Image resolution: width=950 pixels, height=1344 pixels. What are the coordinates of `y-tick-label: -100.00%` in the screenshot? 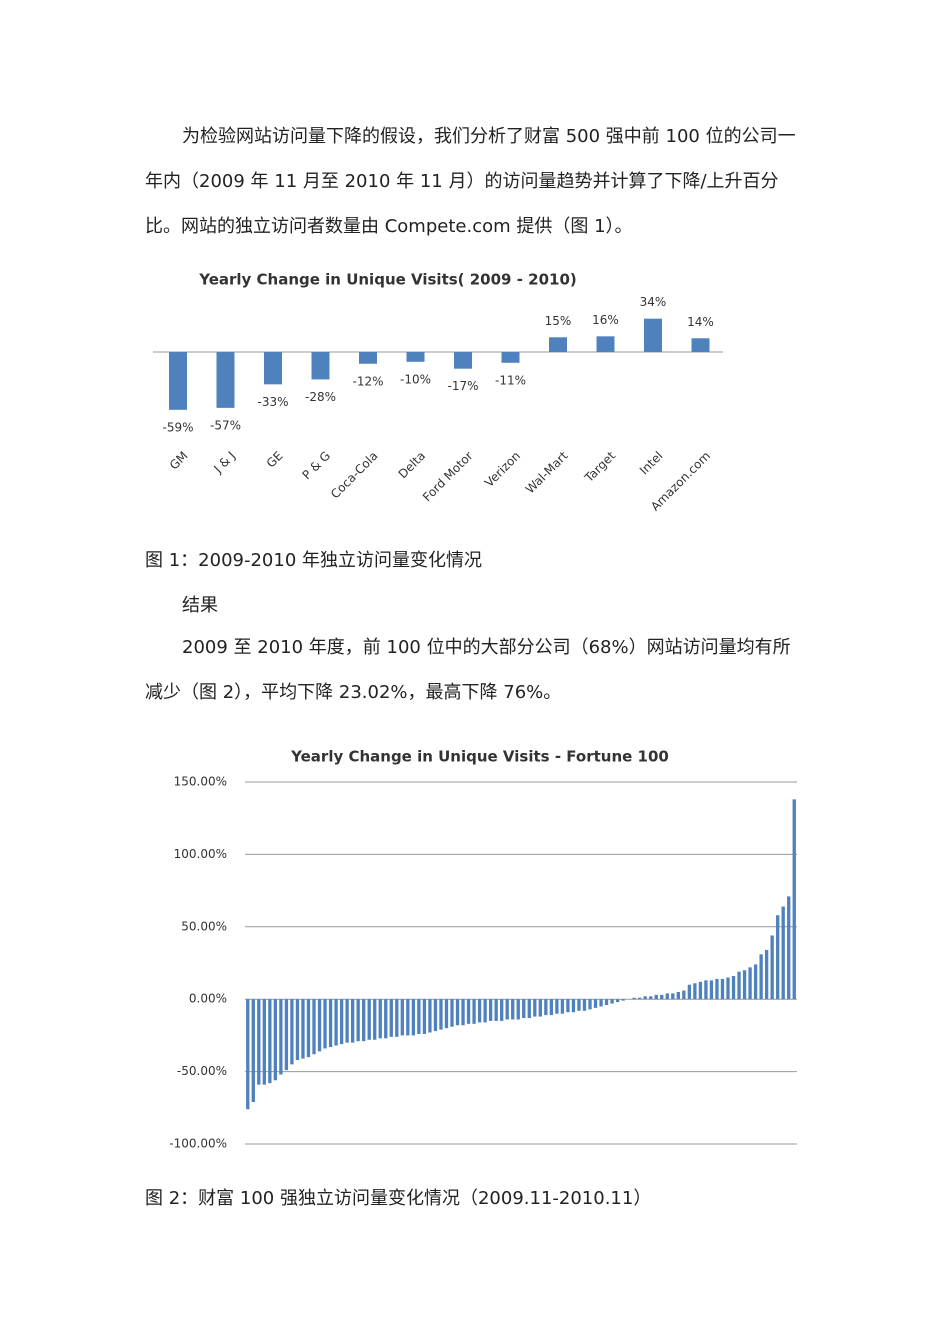 It's located at (198, 1144).